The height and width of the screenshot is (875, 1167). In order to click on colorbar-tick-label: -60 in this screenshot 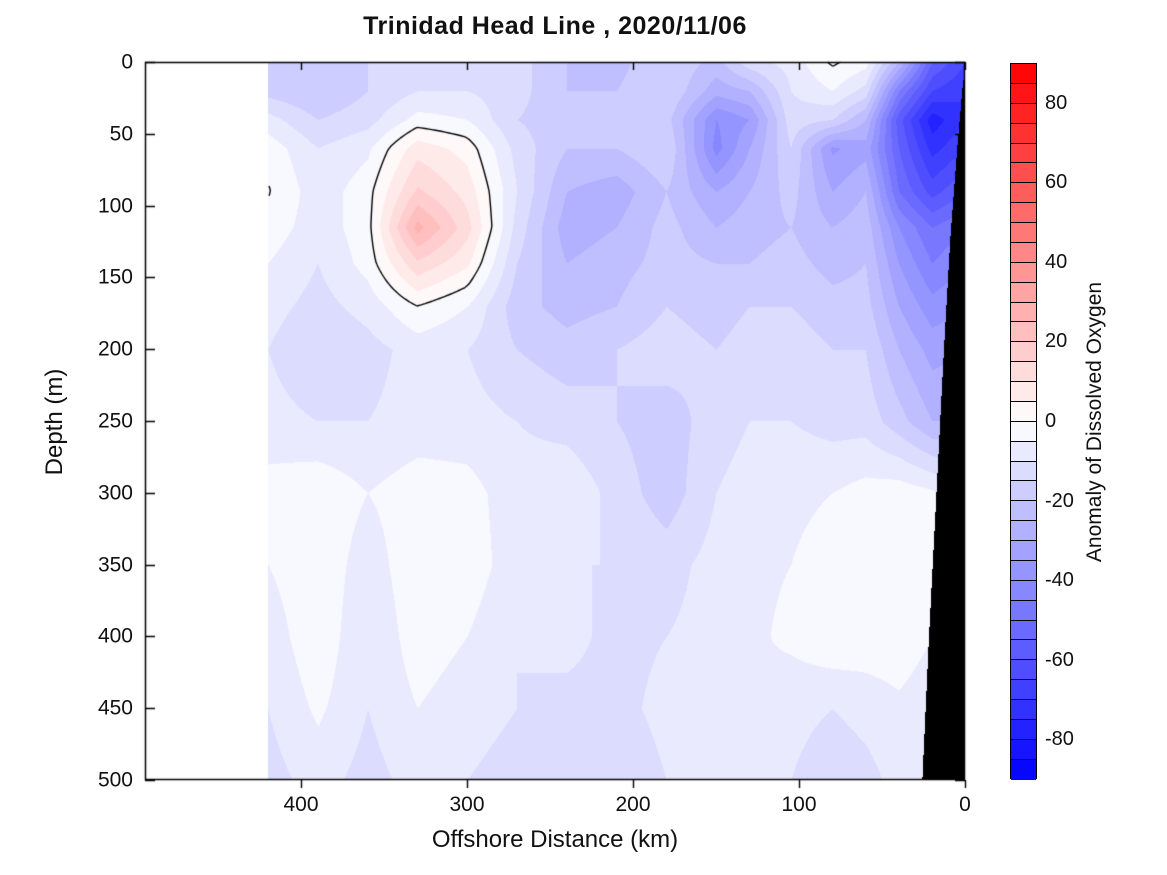, I will do `click(1059, 659)`.